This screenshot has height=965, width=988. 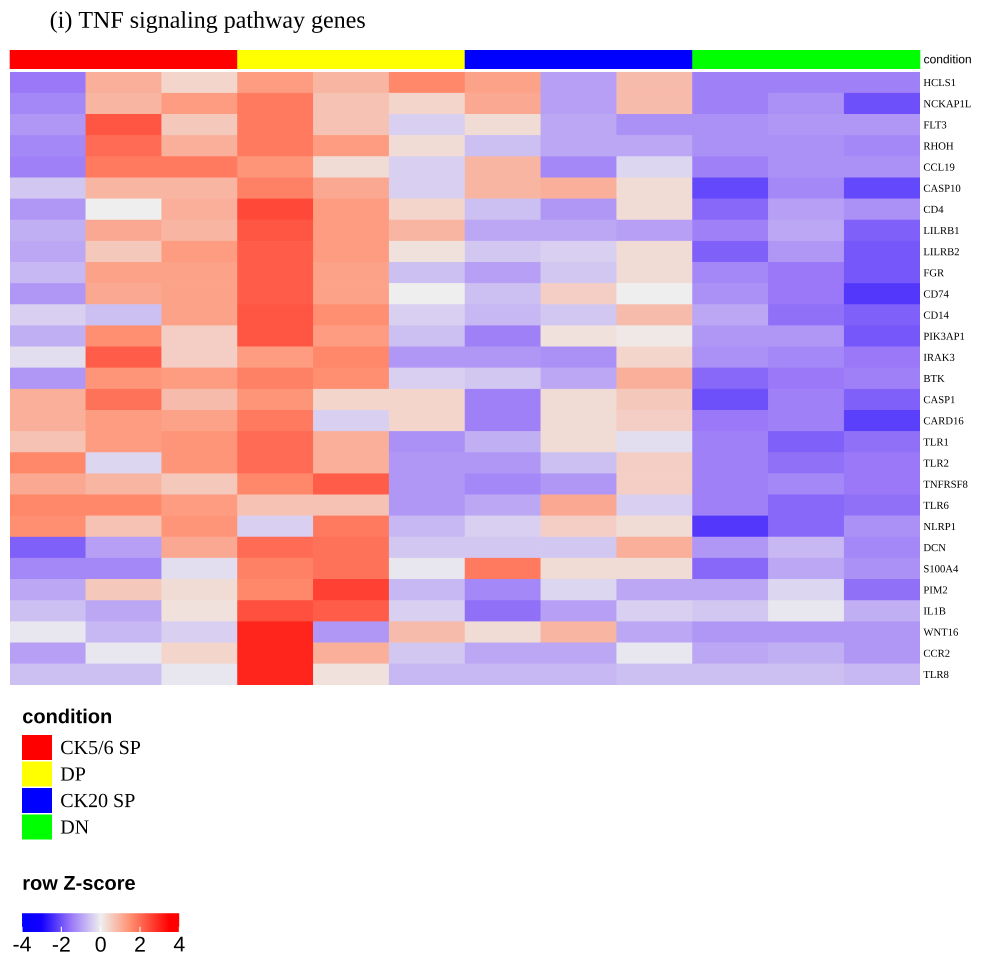 I want to click on y-tick-label: HCLS1, so click(x=940, y=82).